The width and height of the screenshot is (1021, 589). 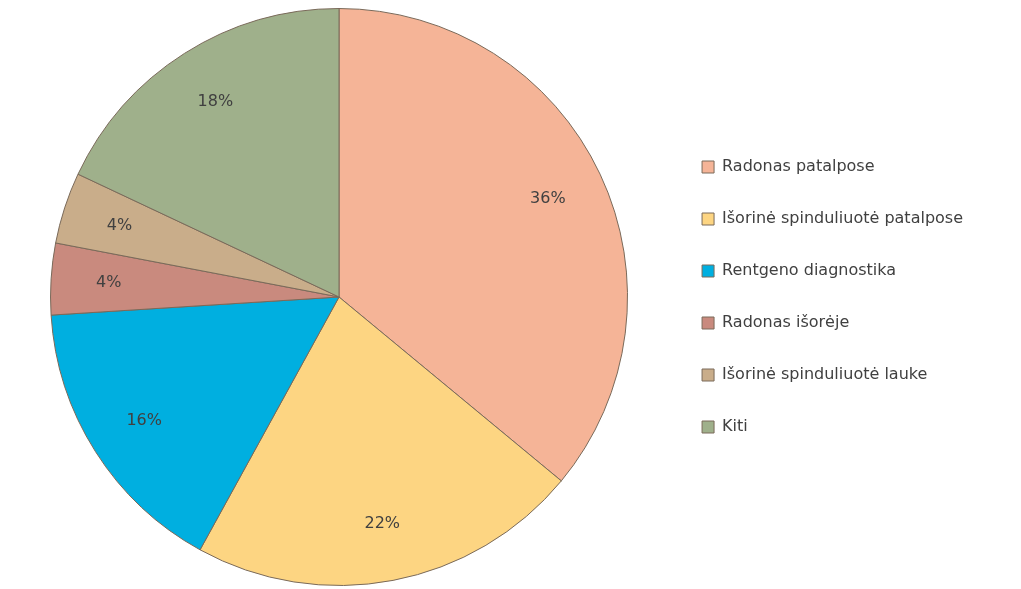 What do you see at coordinates (825, 374) in the screenshot?
I see `legend-label: Išorinė spinduliuotė lauke` at bounding box center [825, 374].